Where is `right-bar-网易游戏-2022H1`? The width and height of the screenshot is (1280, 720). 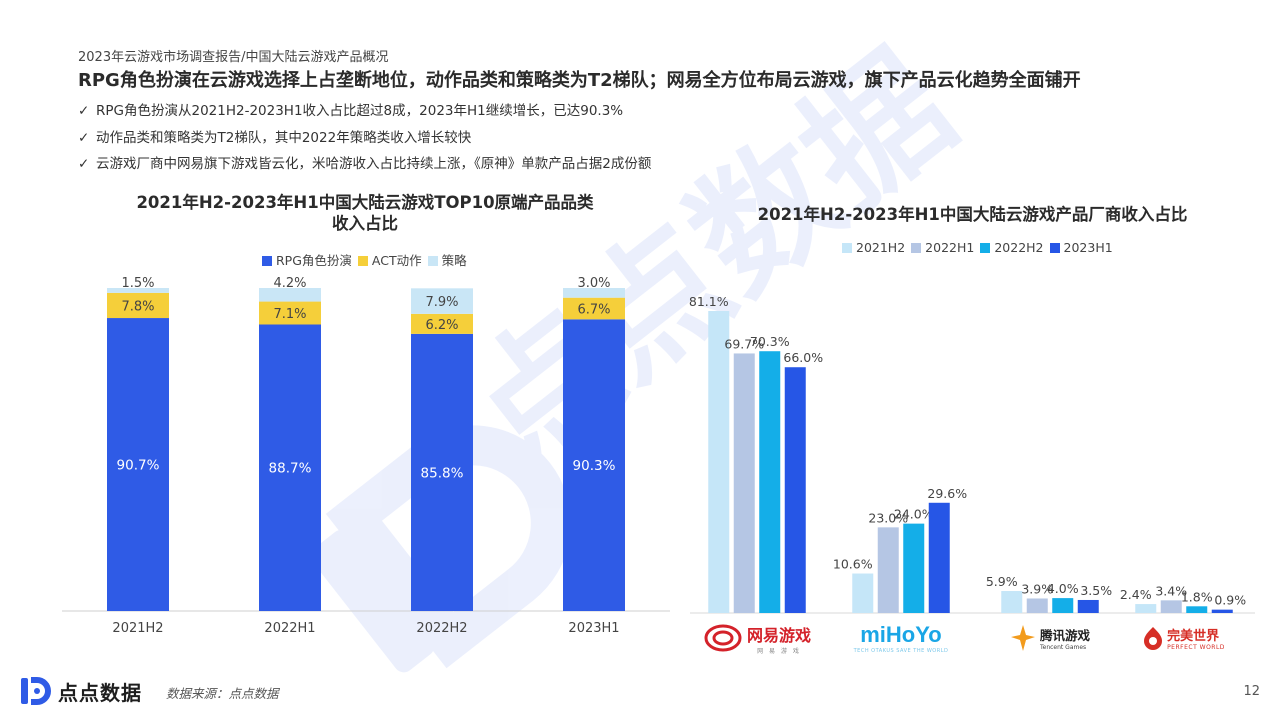 right-bar-网易游戏-2022H1 is located at coordinates (744, 483).